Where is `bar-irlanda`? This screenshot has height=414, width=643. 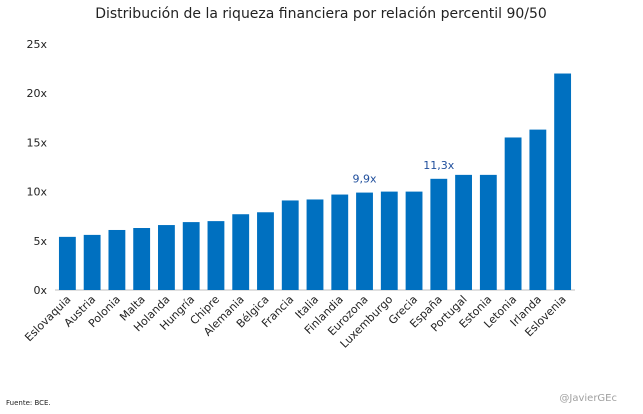 bar-irlanda is located at coordinates (538, 209).